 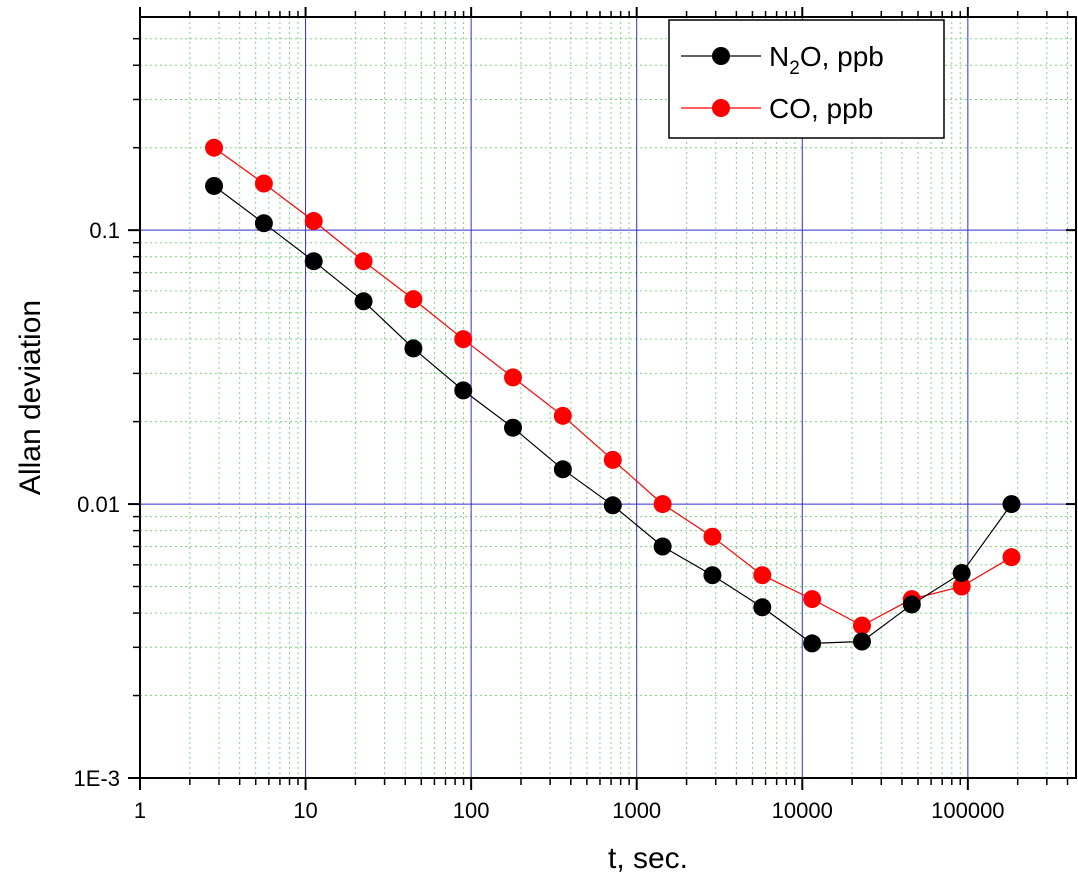 I want to click on x-tick-label: 10000, so click(x=802, y=810).